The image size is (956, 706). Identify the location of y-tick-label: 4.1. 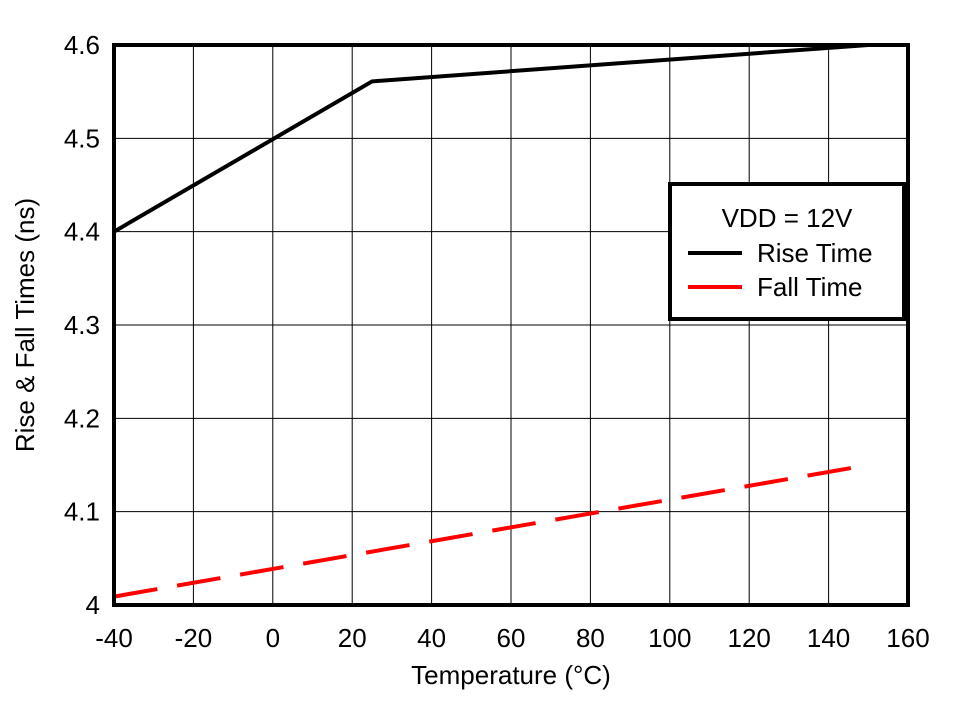
(82, 512).